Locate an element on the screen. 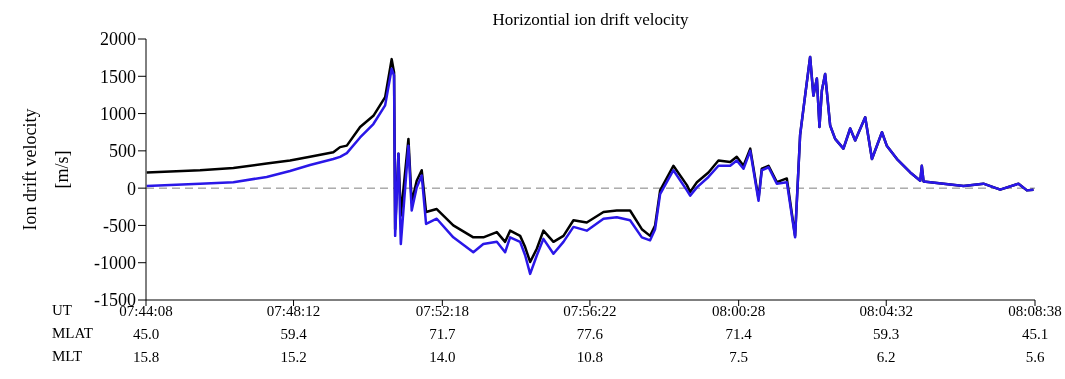  x-tick-label: 07:56:22 is located at coordinates (590, 310).